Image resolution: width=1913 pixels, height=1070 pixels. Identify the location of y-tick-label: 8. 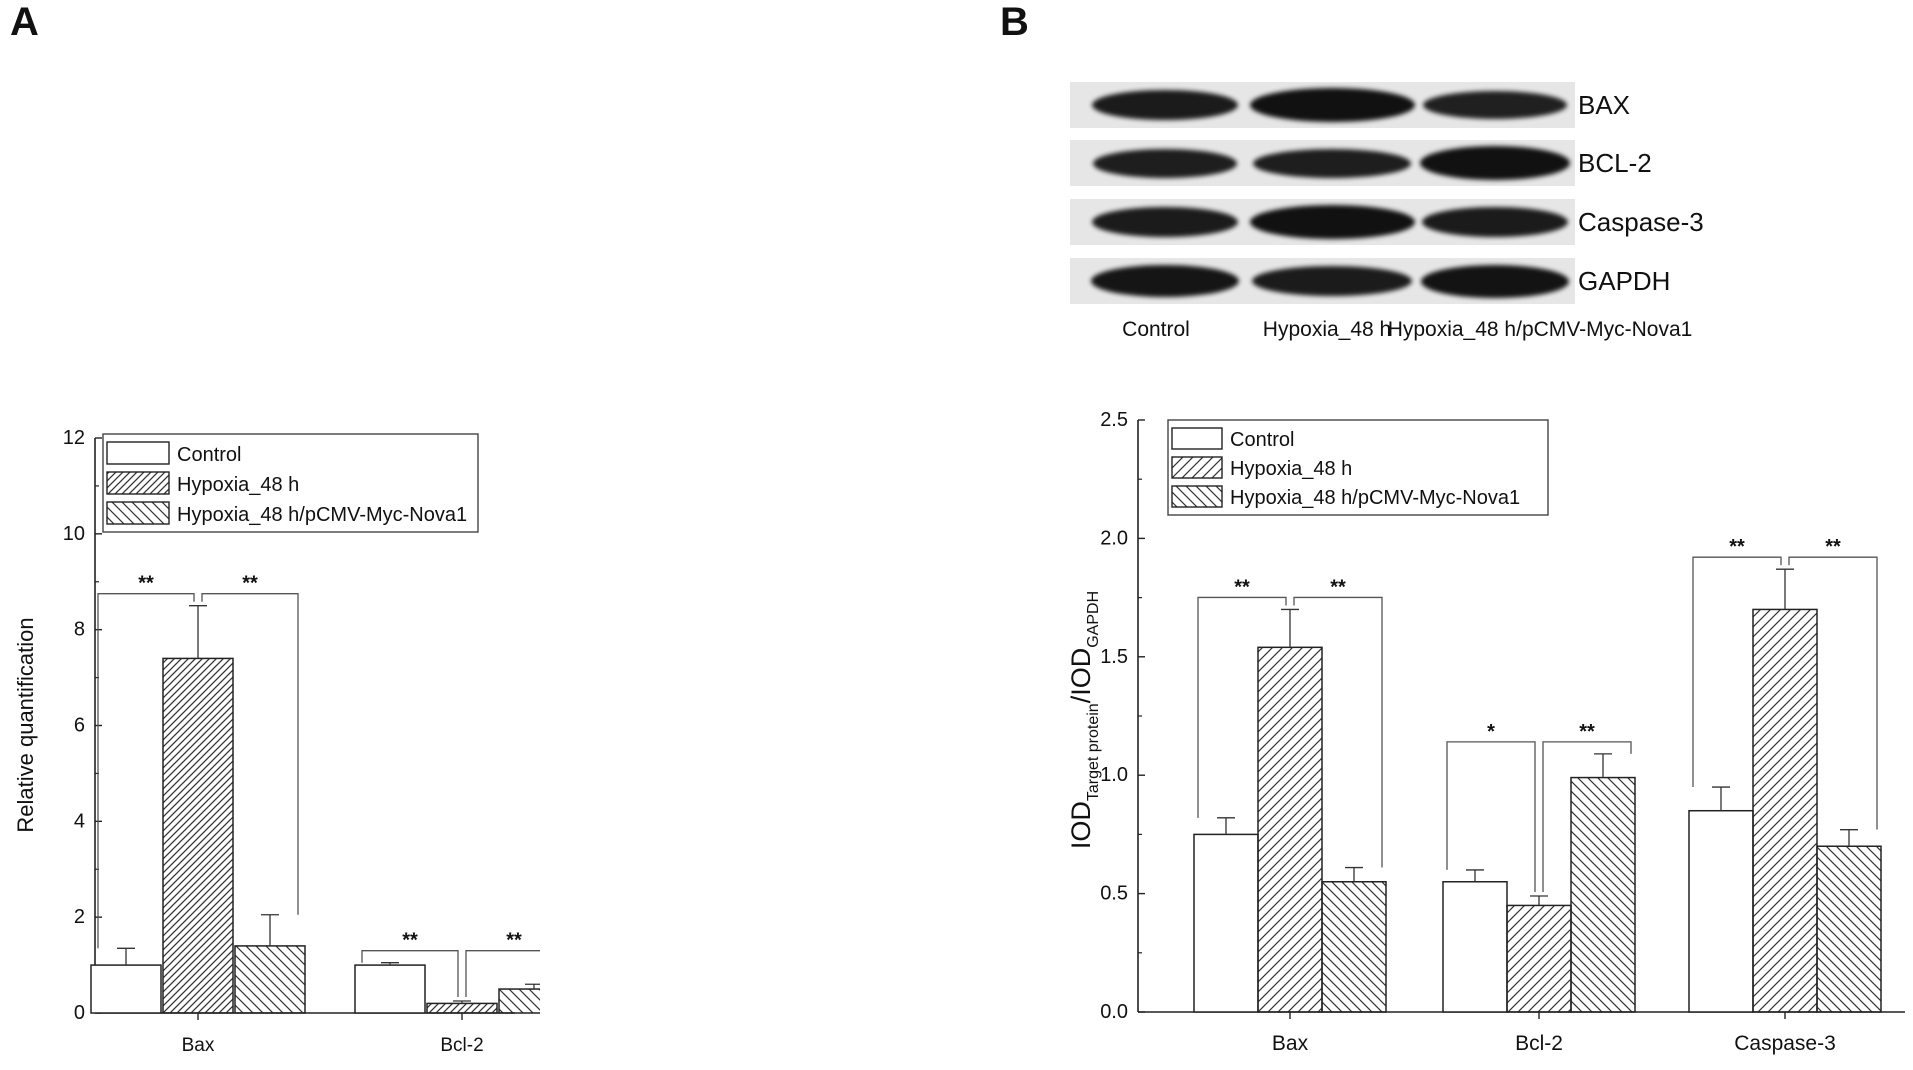
(79, 630).